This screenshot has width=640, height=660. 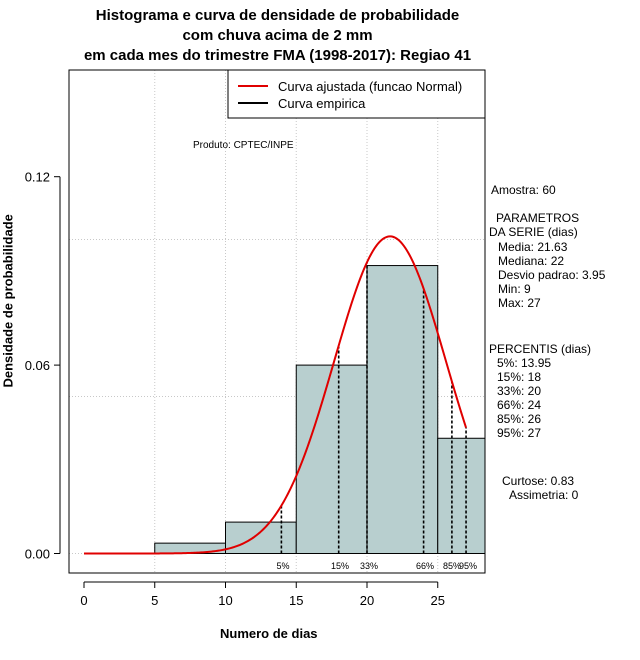 I want to click on stat-p5: 5%: 13.95, so click(x=524, y=363).